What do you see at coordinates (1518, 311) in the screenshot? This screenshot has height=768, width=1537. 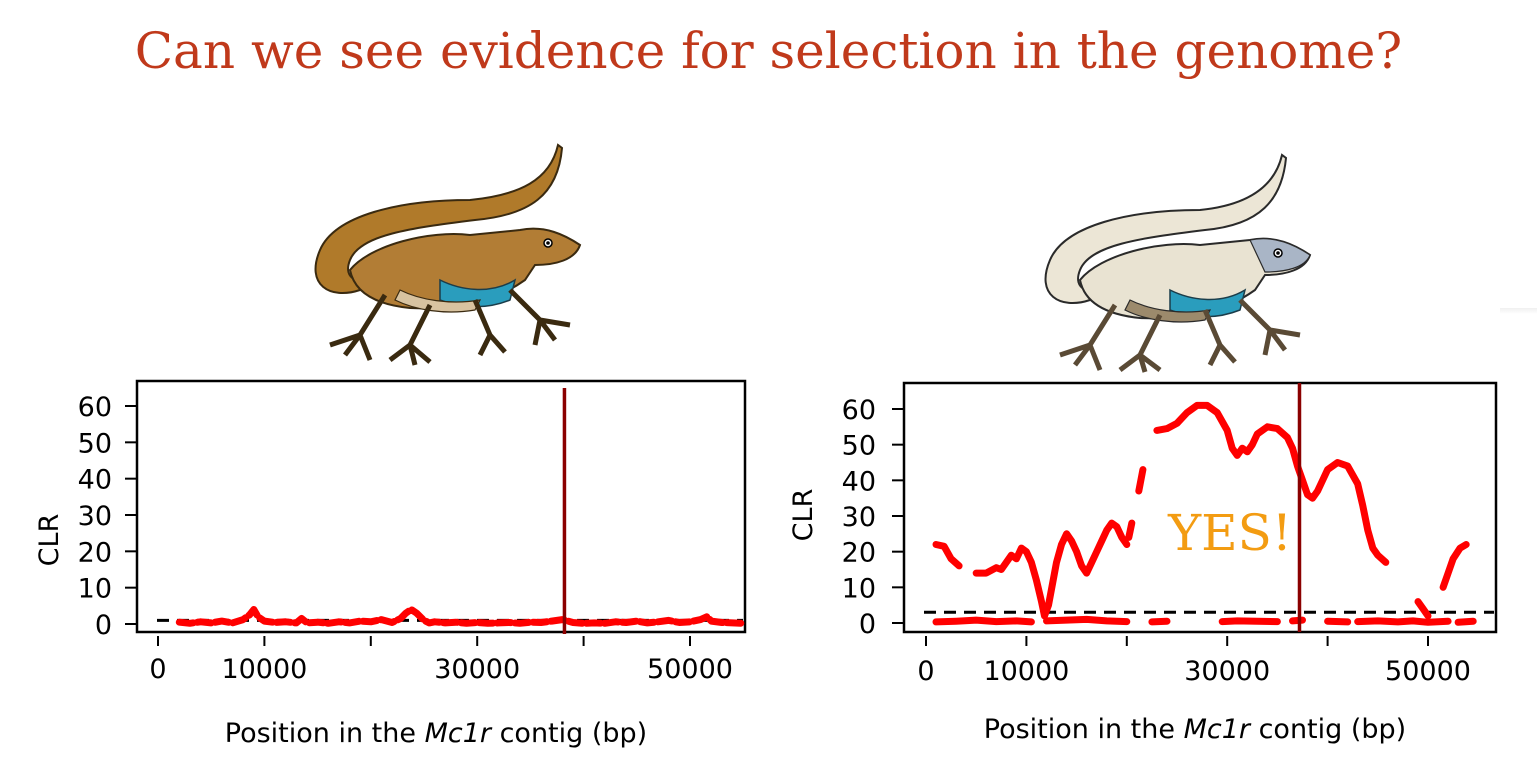 I see `slide-edge-shadow` at bounding box center [1518, 311].